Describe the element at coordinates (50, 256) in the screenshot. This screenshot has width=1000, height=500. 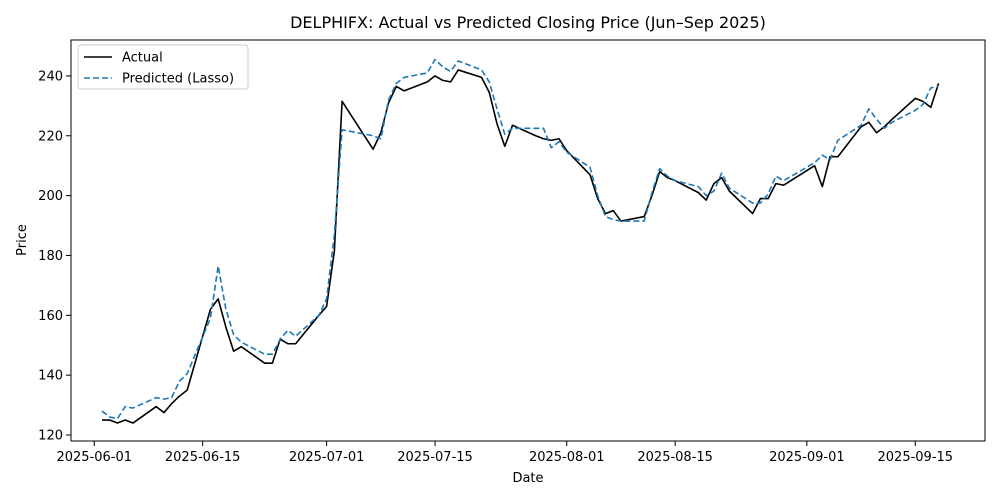
I see `y-tick-label: 180` at that location.